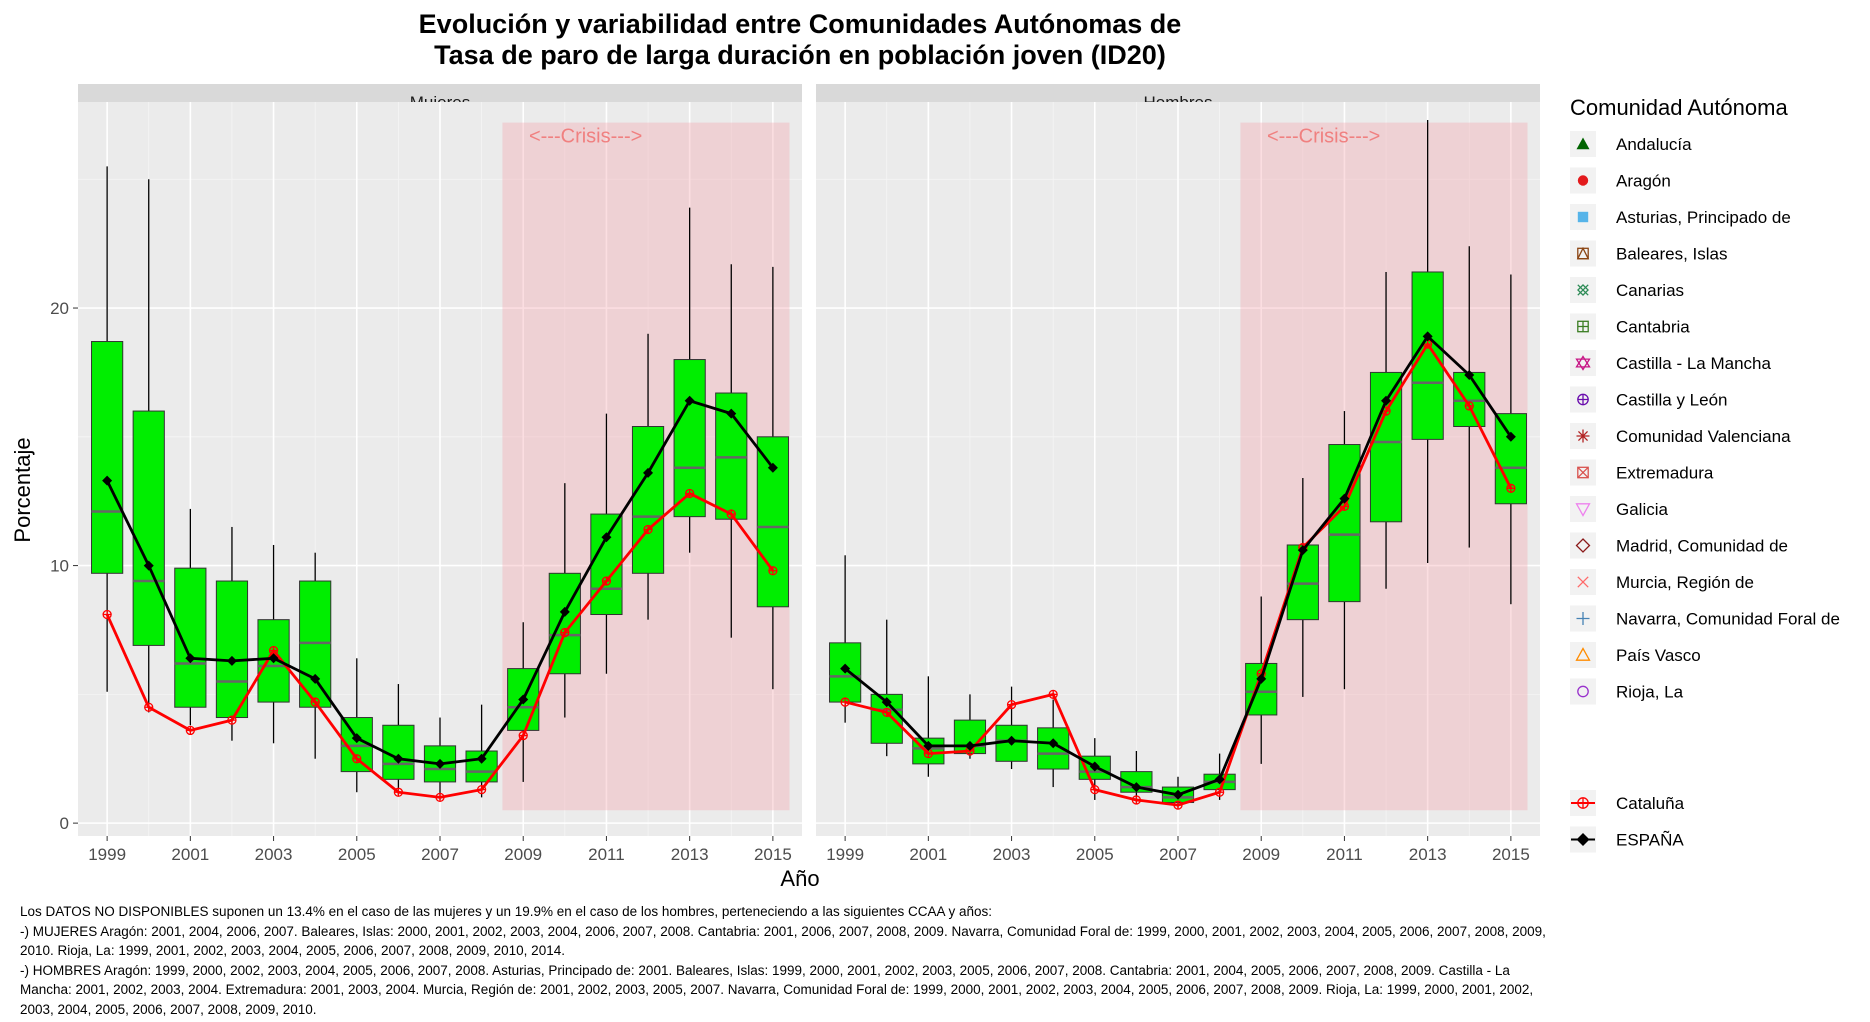 This screenshot has height=1022, width=1870. Describe the element at coordinates (1649, 399) in the screenshot. I see `legend-item: Castilla y León` at that location.